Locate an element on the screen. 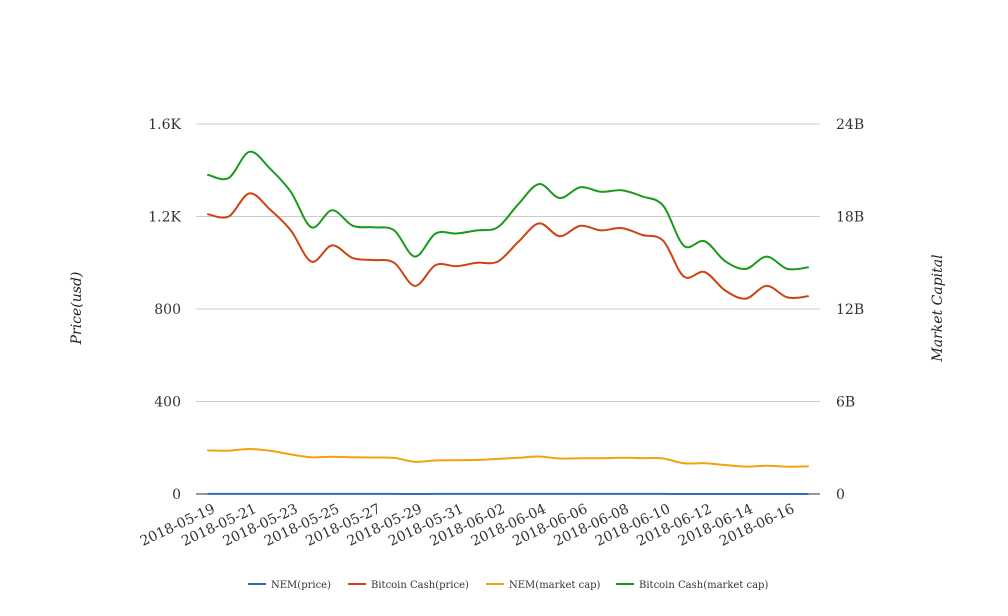  y-tick-label: 0 is located at coordinates (176, 495).